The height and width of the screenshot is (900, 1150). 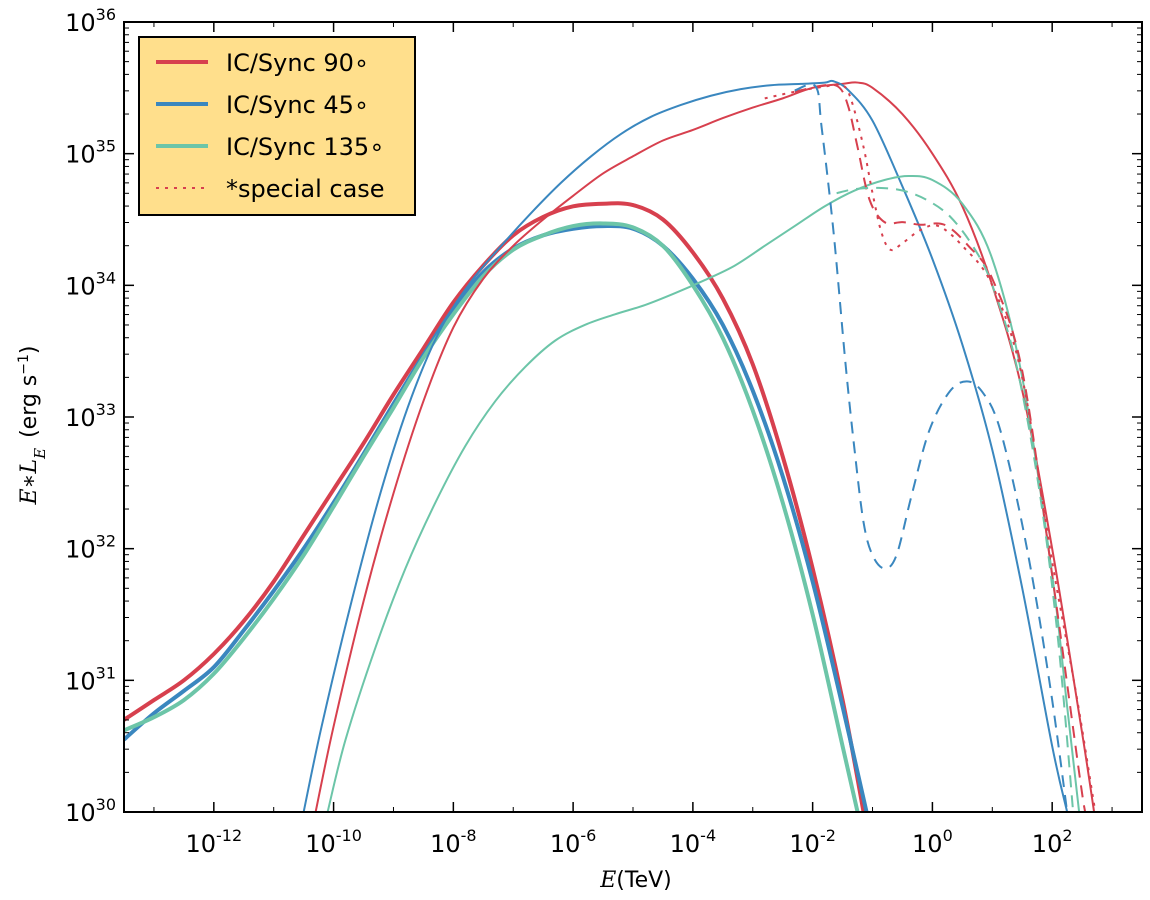 What do you see at coordinates (90, 811) in the screenshot?
I see `y-tick-label: 1030` at bounding box center [90, 811].